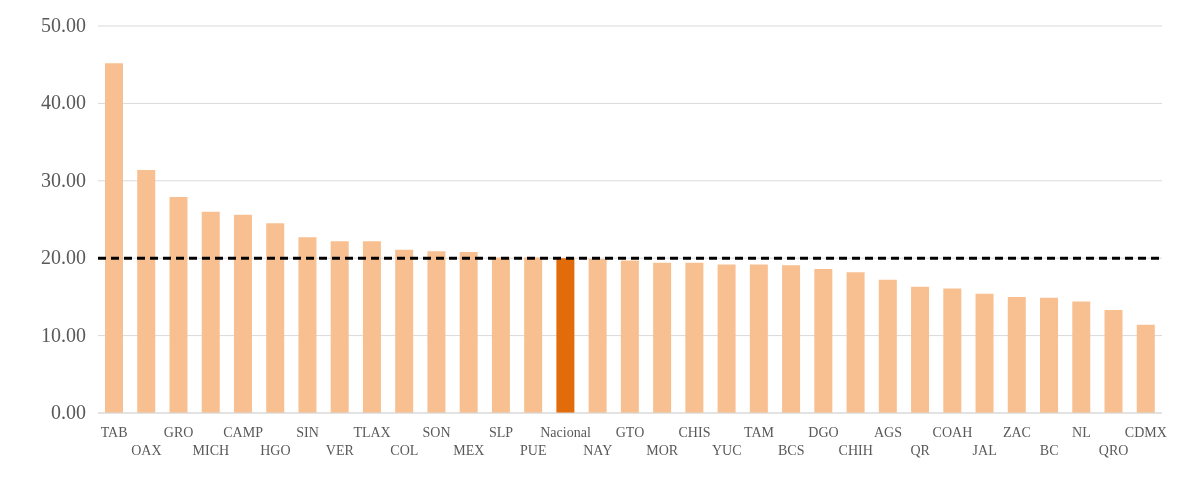 The image size is (1190, 487). I want to click on x-tick-label: MICH, so click(211, 450).